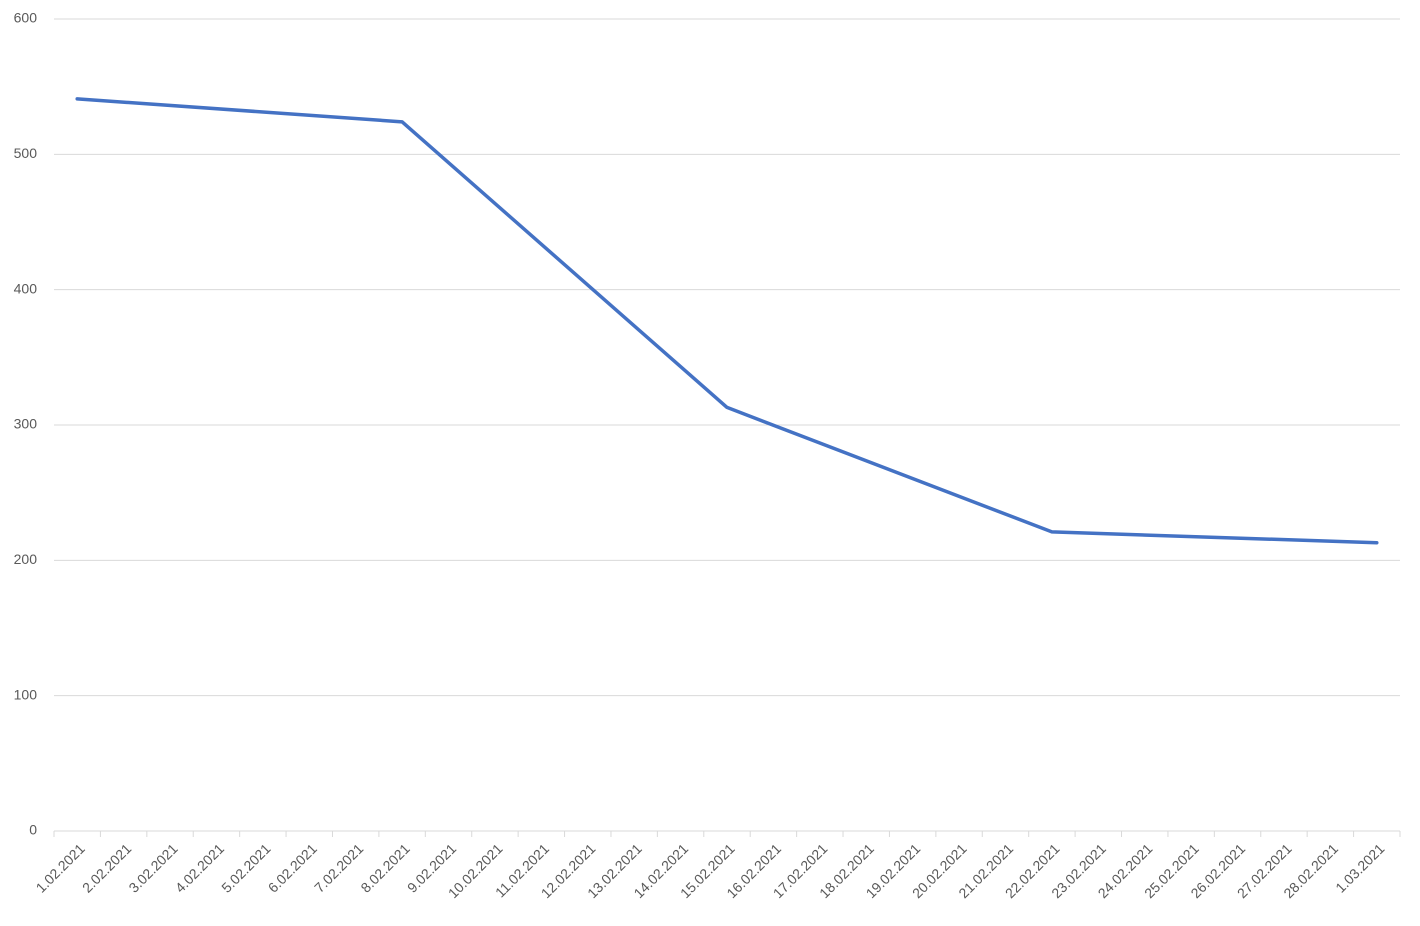 This screenshot has height=926, width=1420. What do you see at coordinates (107, 868) in the screenshot?
I see `x-tick-label: 2.02.2021` at bounding box center [107, 868].